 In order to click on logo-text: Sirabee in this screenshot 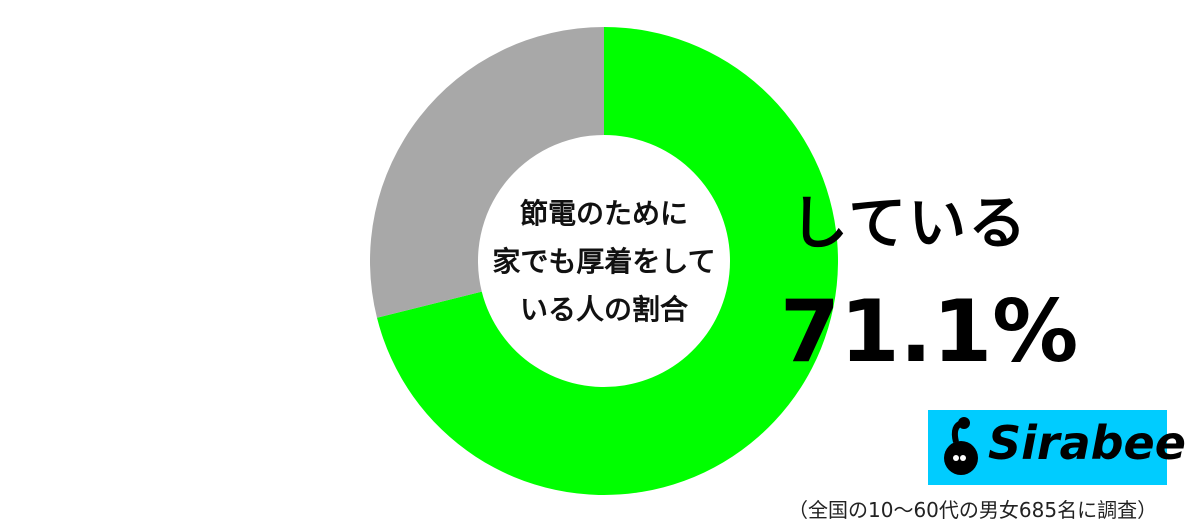, I will do `click(1087, 443)`.